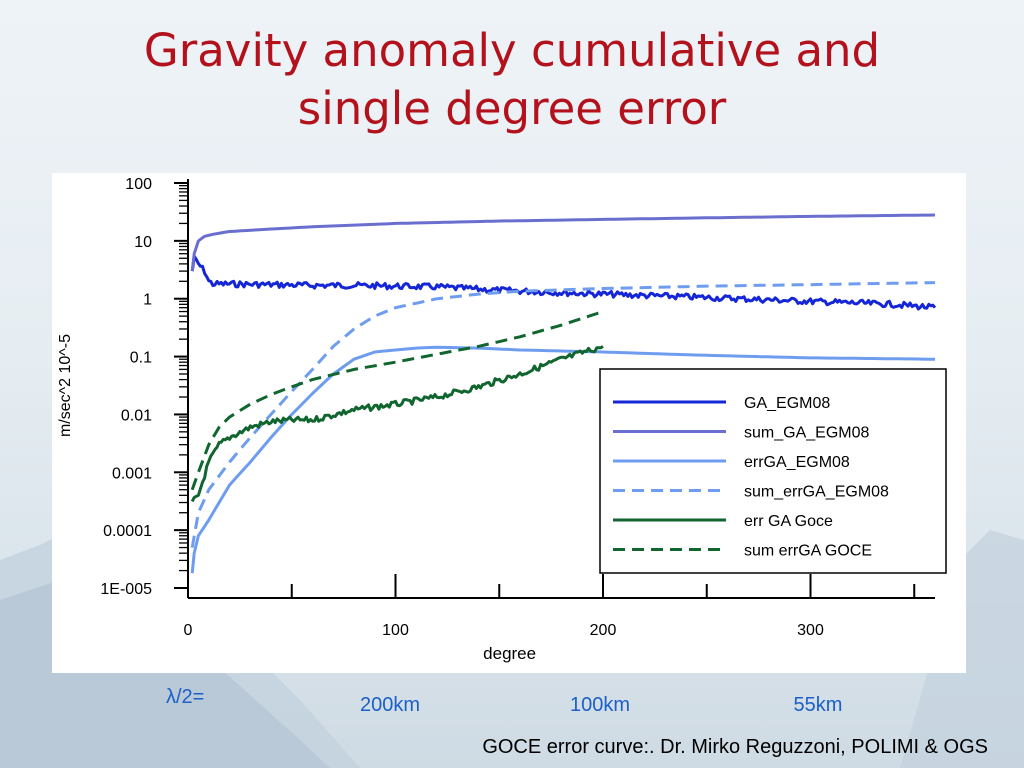 This screenshot has width=1024, height=768. I want to click on title-line-2: single degree error, so click(512, 108).